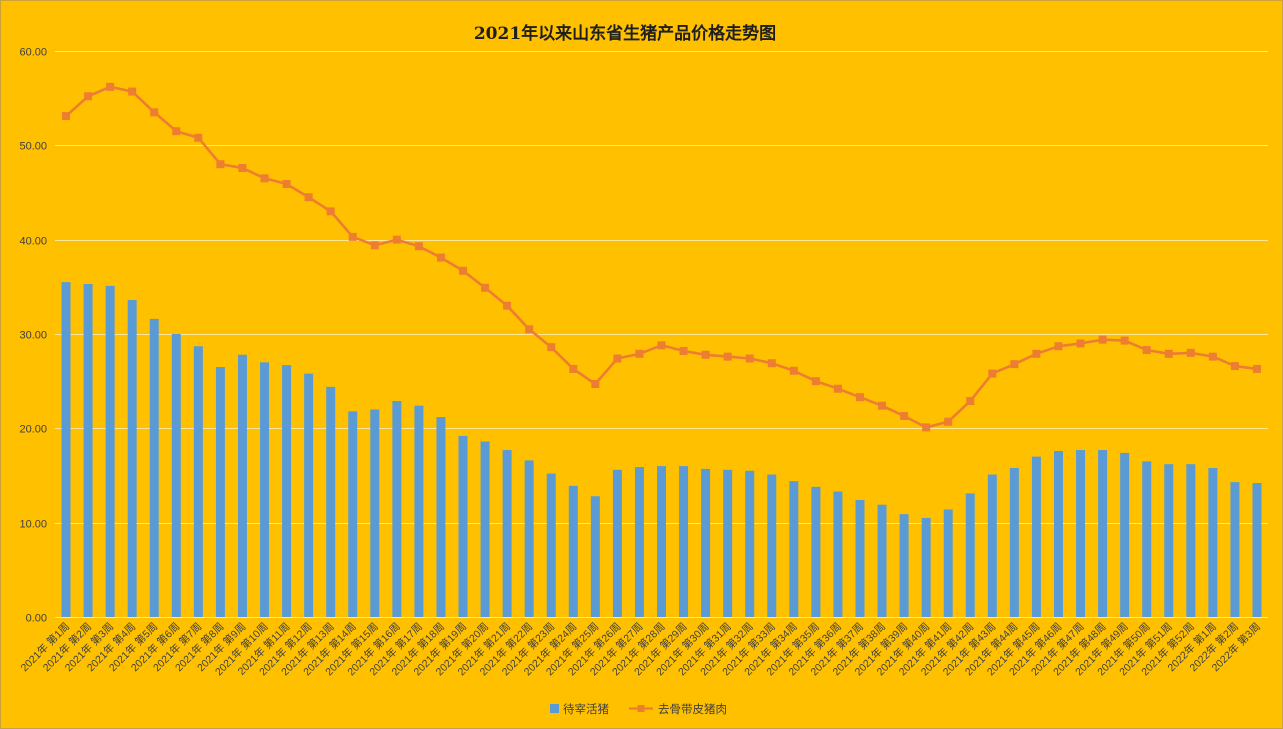  What do you see at coordinates (641, 708) in the screenshot?
I see `legend-swatch-meat-marker` at bounding box center [641, 708].